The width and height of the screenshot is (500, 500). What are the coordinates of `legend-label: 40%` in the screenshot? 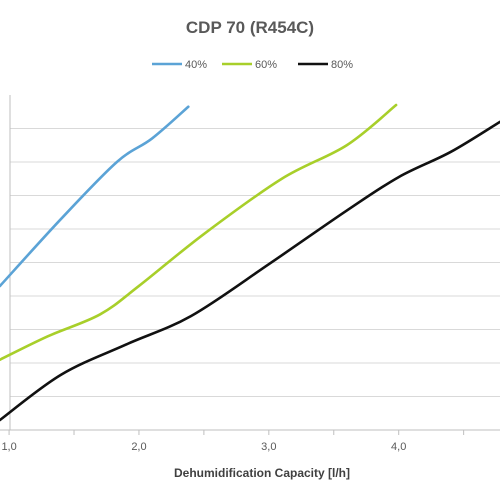 It's located at (196, 65).